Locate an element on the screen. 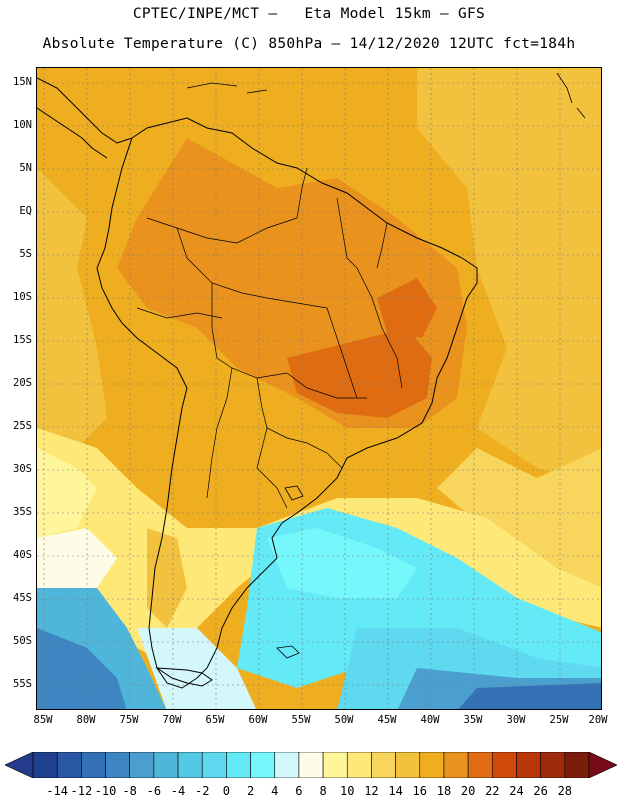 The width and height of the screenshot is (618, 800). lat-label: 55S is located at coordinates (22, 684).